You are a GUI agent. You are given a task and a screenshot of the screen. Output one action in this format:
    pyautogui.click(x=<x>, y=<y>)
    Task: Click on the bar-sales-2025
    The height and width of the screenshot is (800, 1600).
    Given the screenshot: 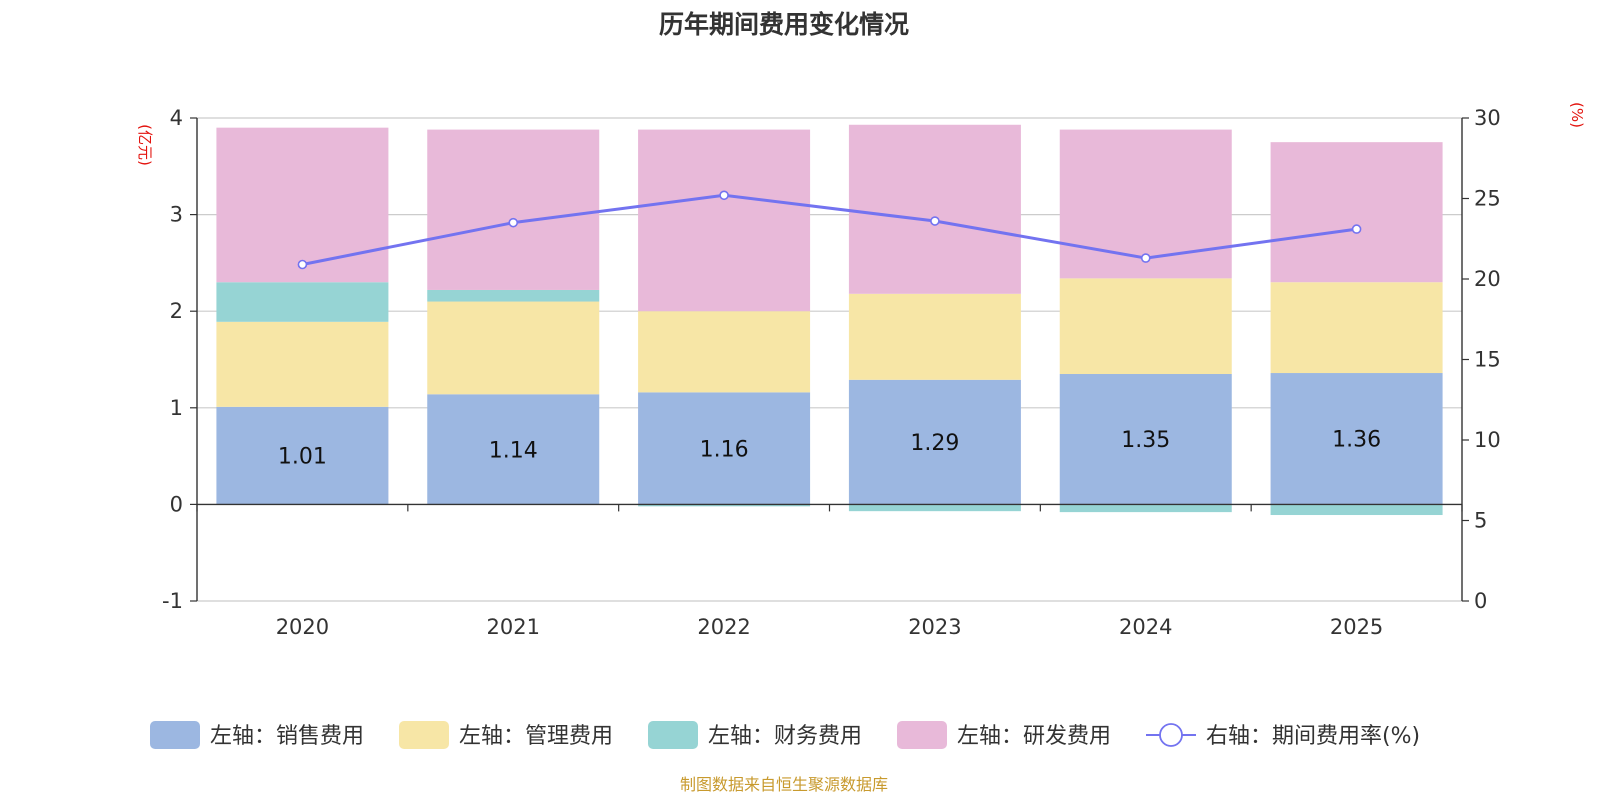 What is the action you would take?
    pyautogui.click(x=1356, y=439)
    